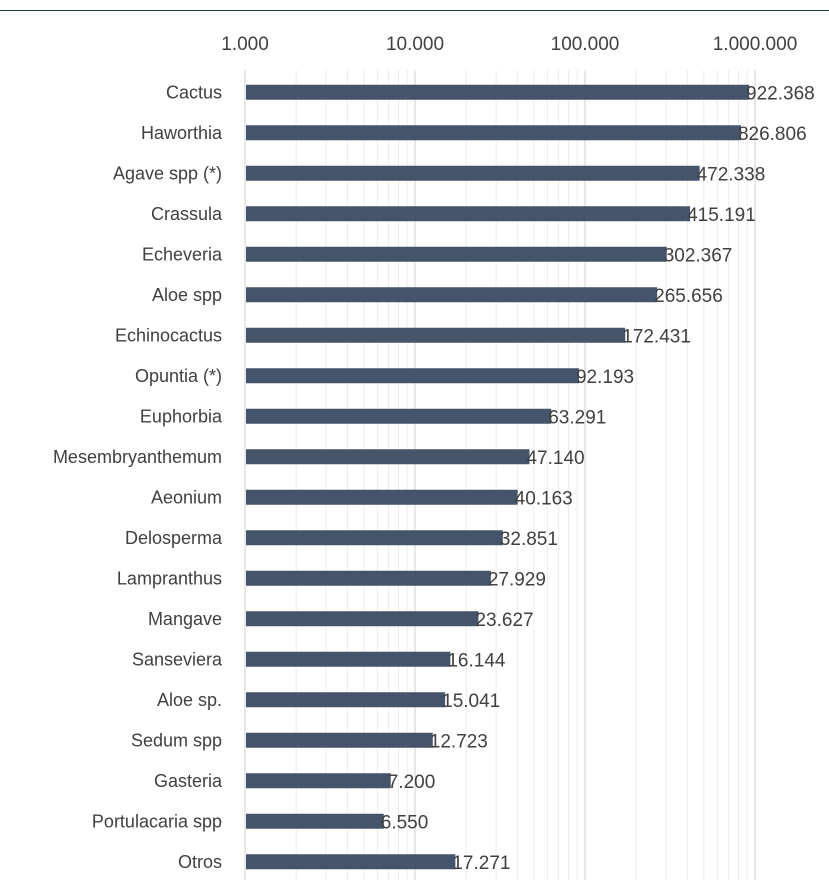  What do you see at coordinates (169, 578) in the screenshot?
I see `category-label: Lampranthus` at bounding box center [169, 578].